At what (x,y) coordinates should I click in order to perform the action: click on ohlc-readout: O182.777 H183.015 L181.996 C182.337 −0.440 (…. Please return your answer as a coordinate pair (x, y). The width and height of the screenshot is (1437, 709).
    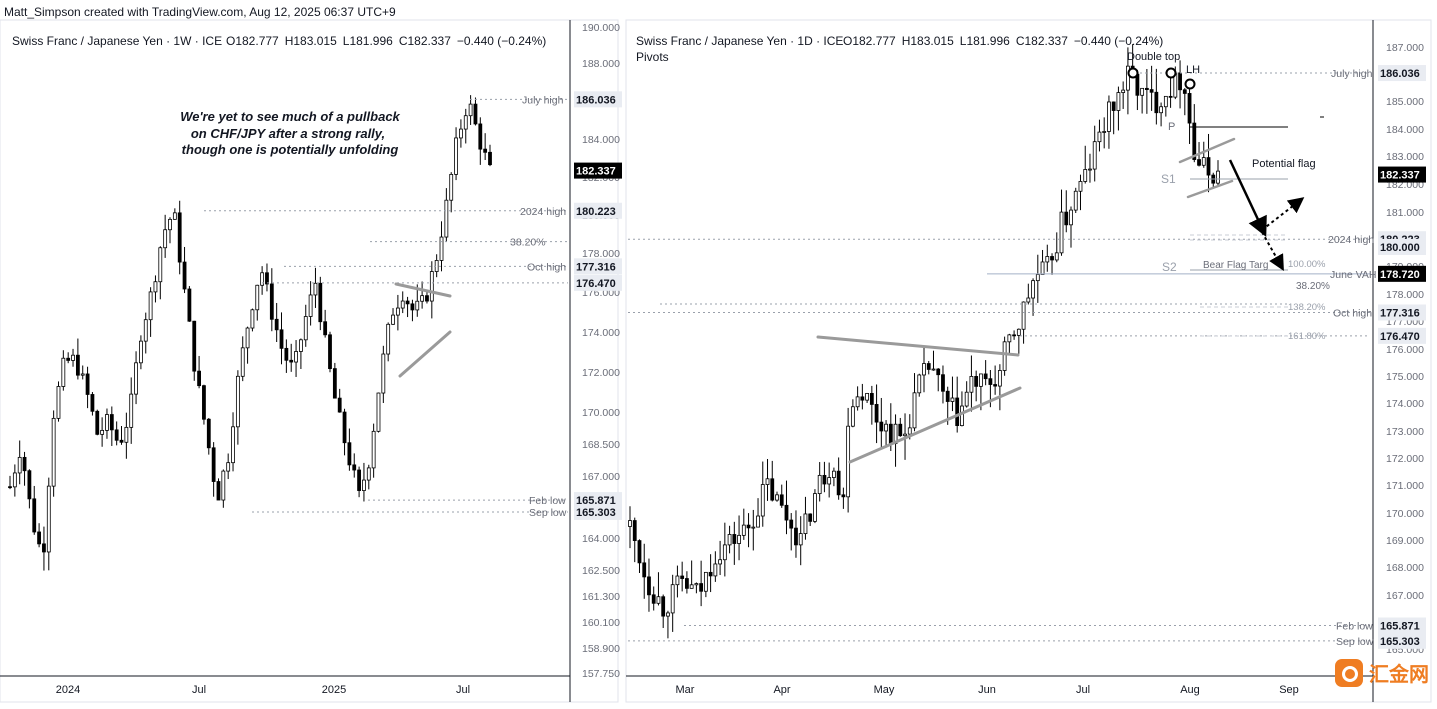
    Looking at the image, I should click on (1003, 41).